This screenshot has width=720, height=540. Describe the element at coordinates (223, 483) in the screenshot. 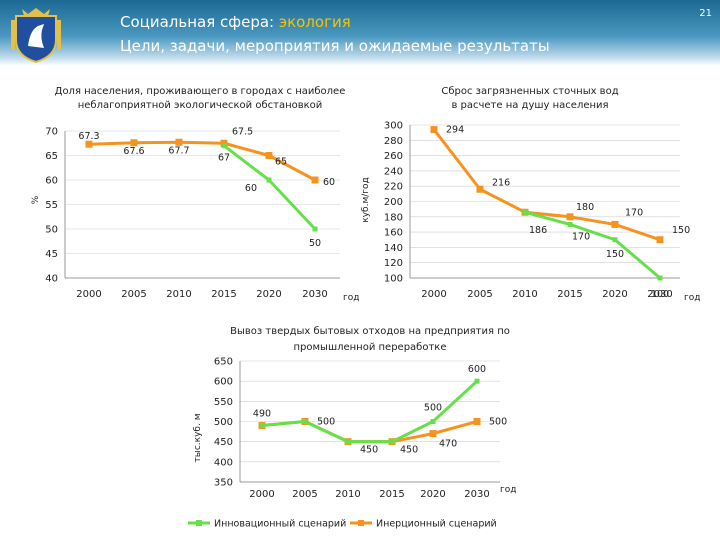

I see `y-tick-label: 350` at that location.